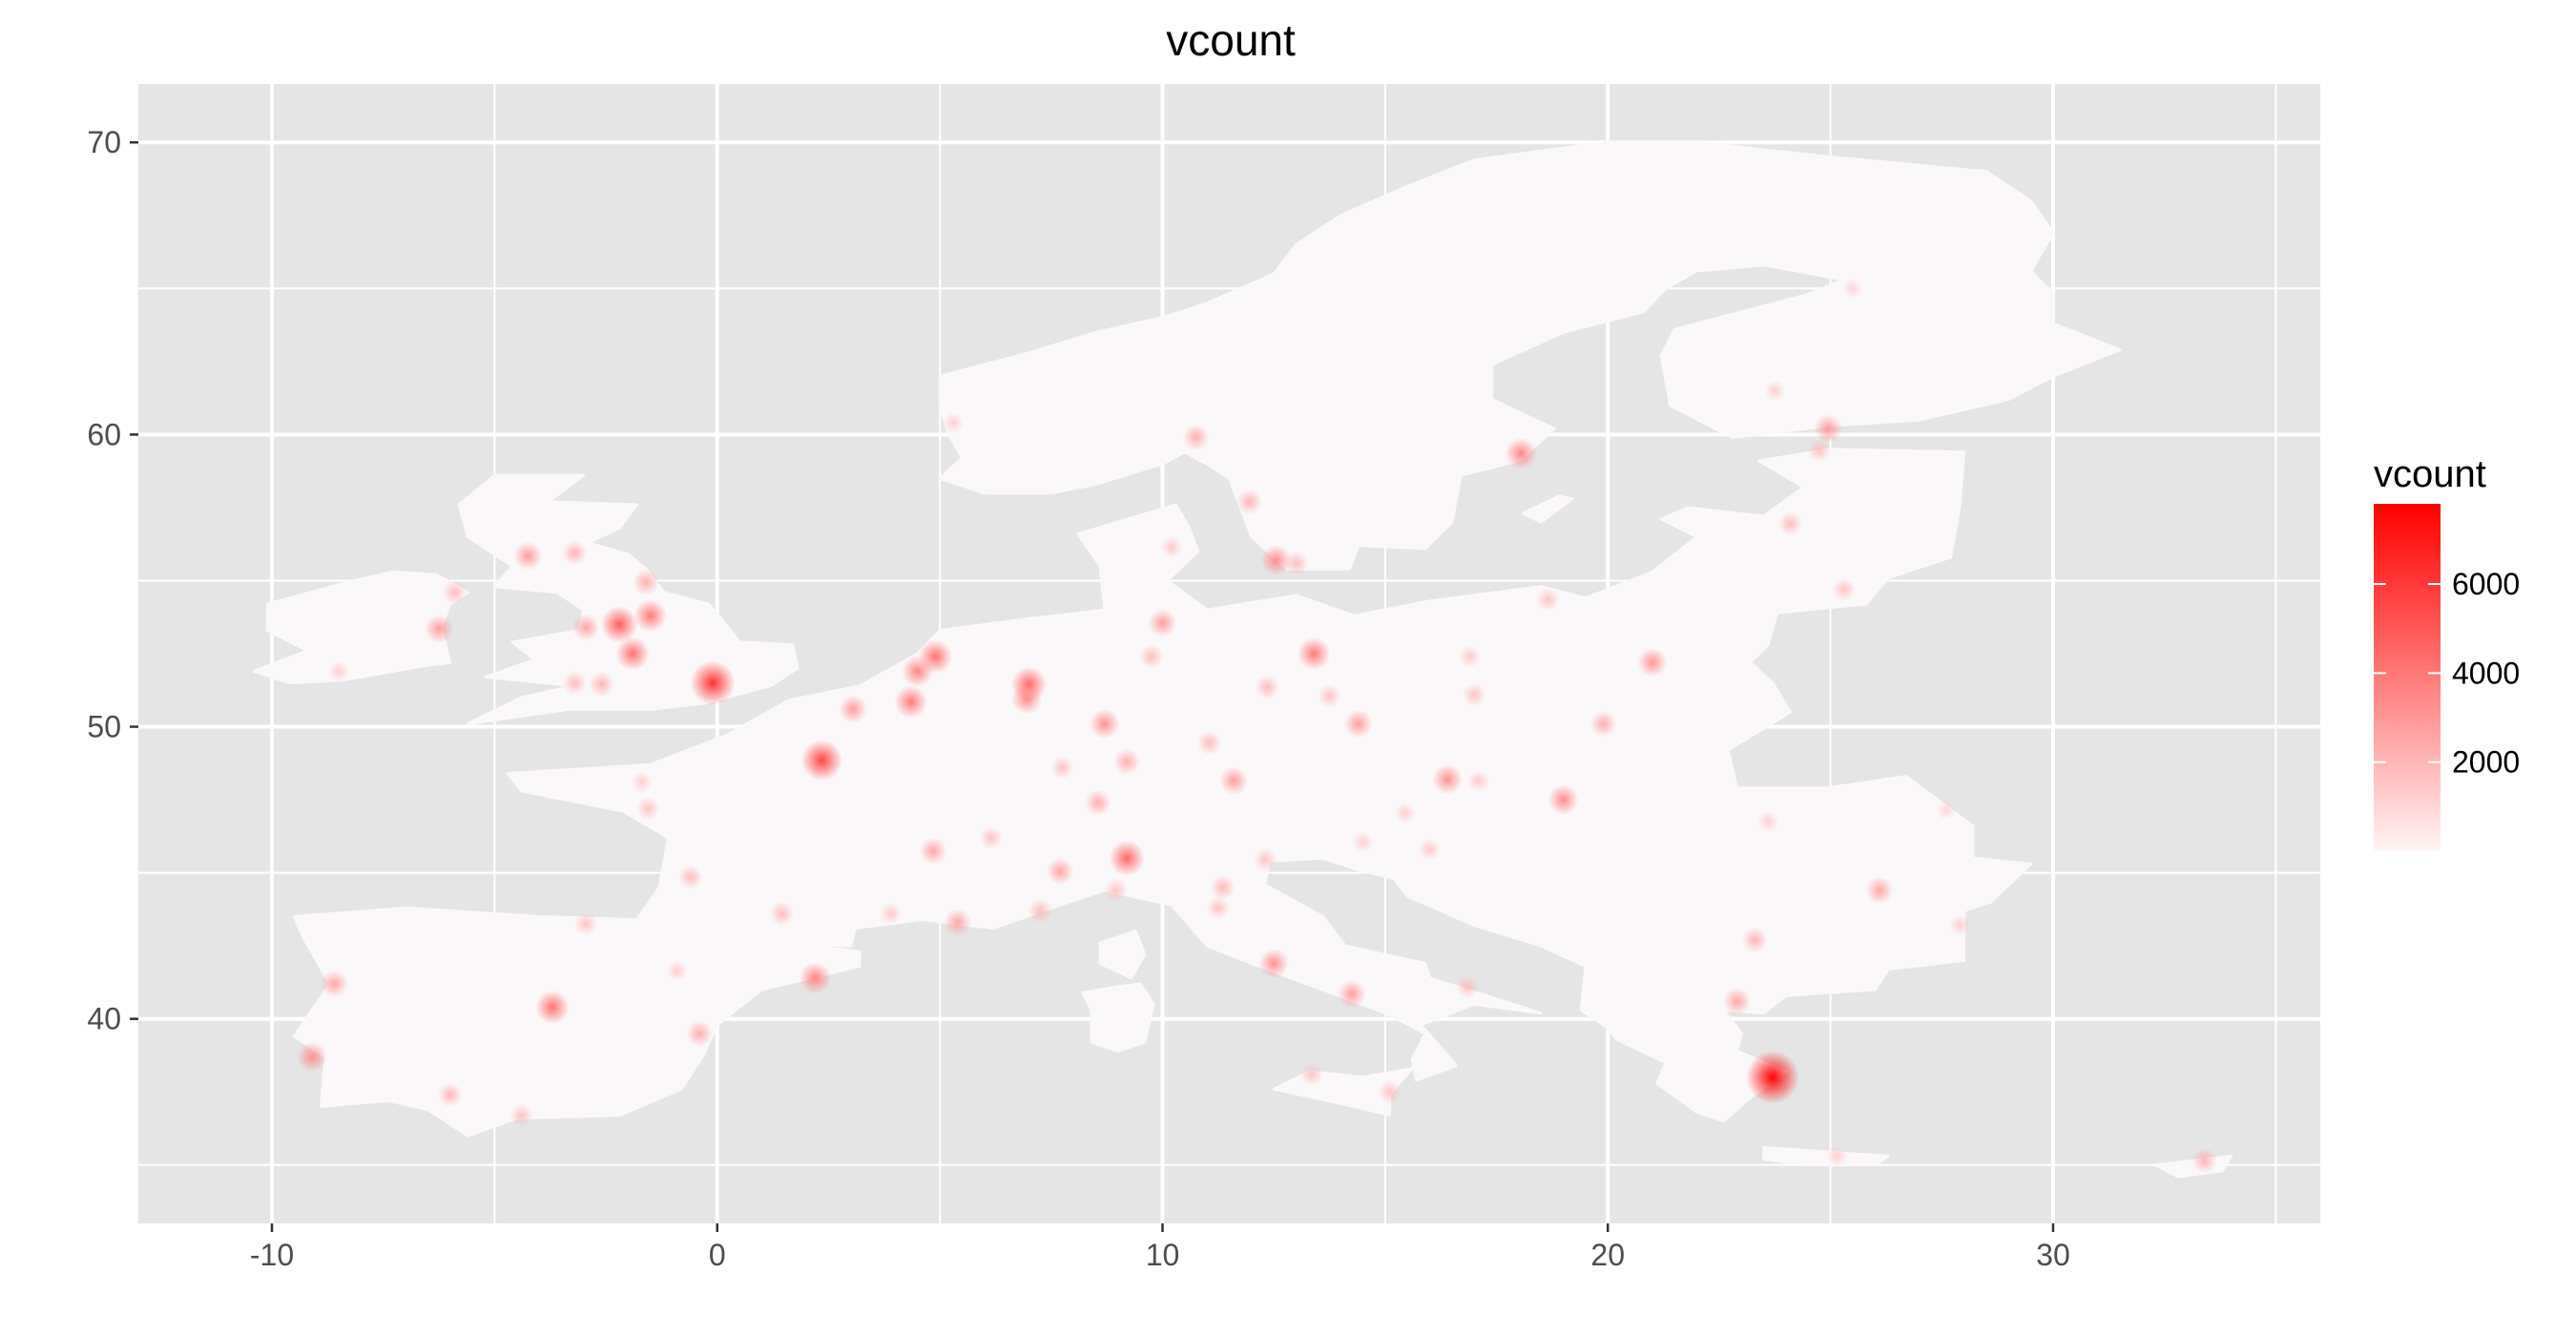 The height and width of the screenshot is (1336, 2576). I want to click on hotspot-catania, so click(1390, 1092).